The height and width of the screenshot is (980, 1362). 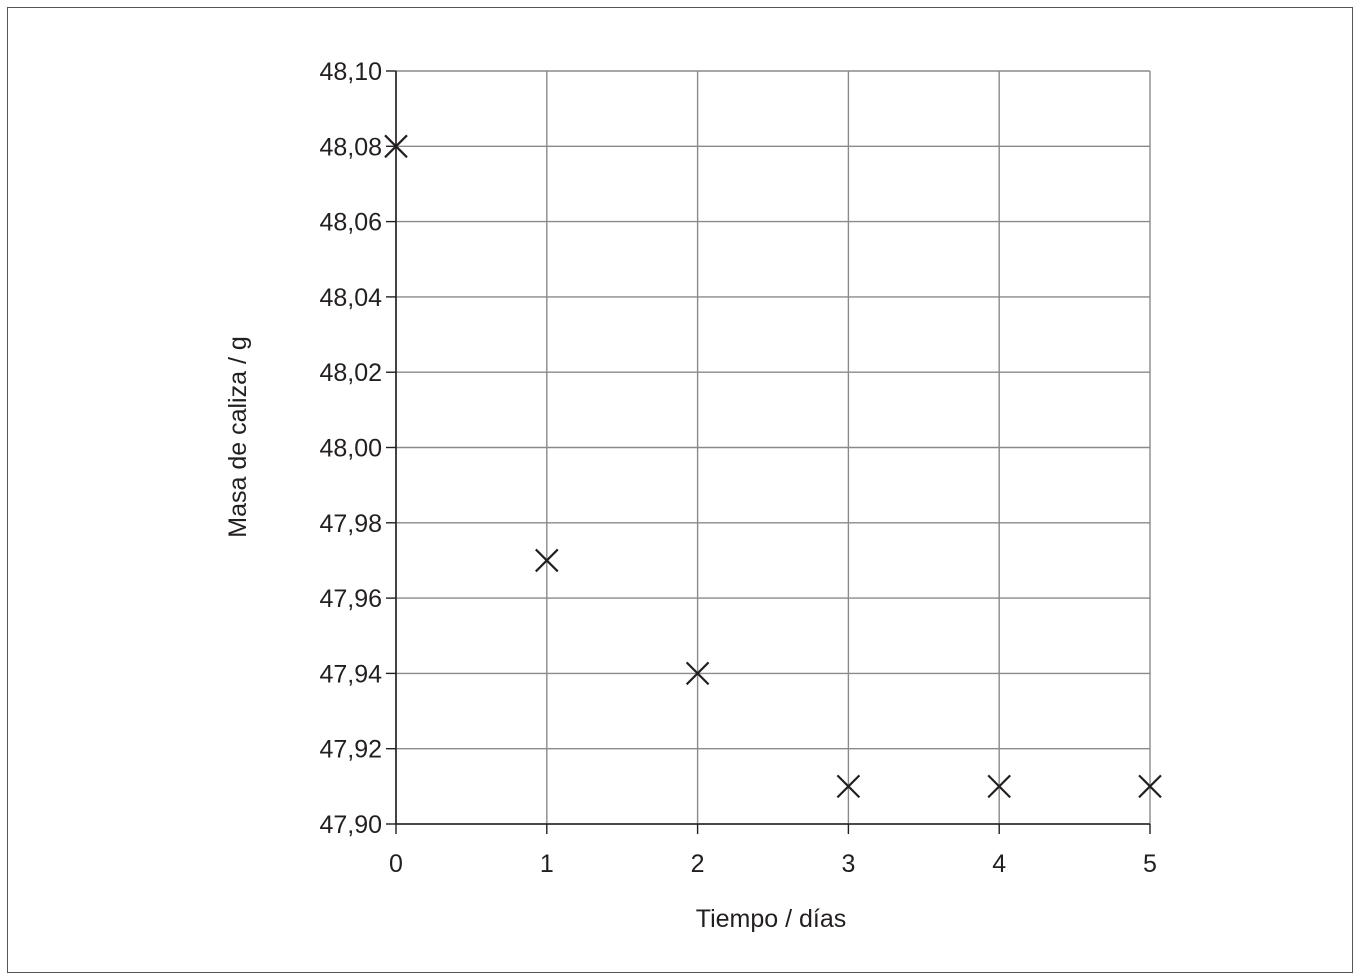 I want to click on x-tick-label: 1, so click(x=547, y=864).